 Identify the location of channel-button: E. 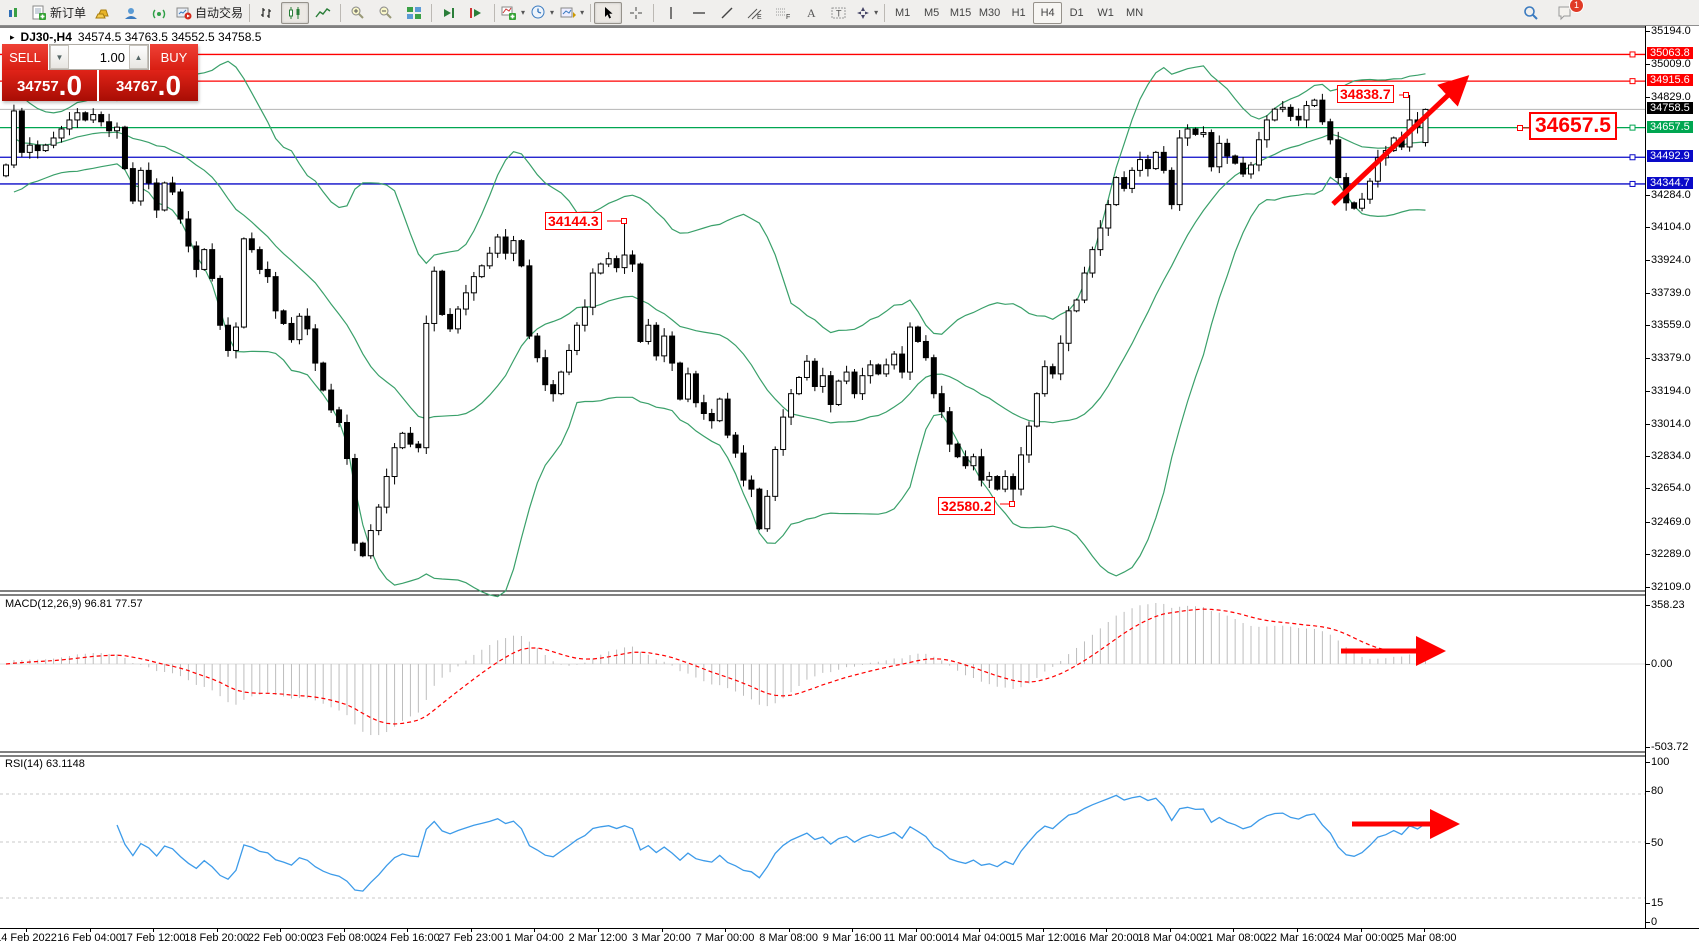
(755, 13).